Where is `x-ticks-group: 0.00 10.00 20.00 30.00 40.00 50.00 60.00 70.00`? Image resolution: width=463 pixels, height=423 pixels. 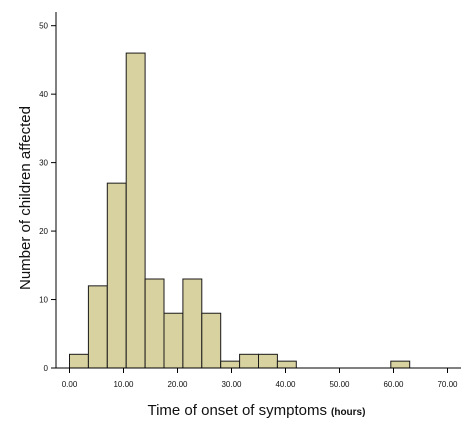 x-ticks-group: 0.00 10.00 20.00 30.00 40.00 50.00 60.00 70.00 is located at coordinates (260, 378).